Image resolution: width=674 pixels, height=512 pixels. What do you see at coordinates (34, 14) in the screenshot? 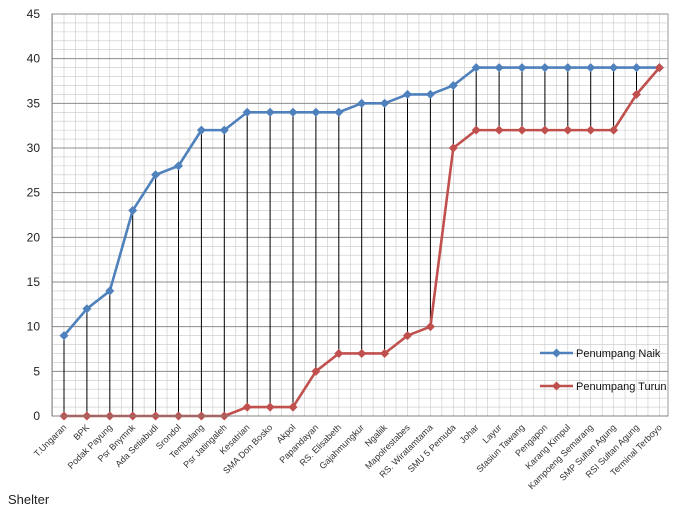
I see `y-tick-label: 45` at bounding box center [34, 14].